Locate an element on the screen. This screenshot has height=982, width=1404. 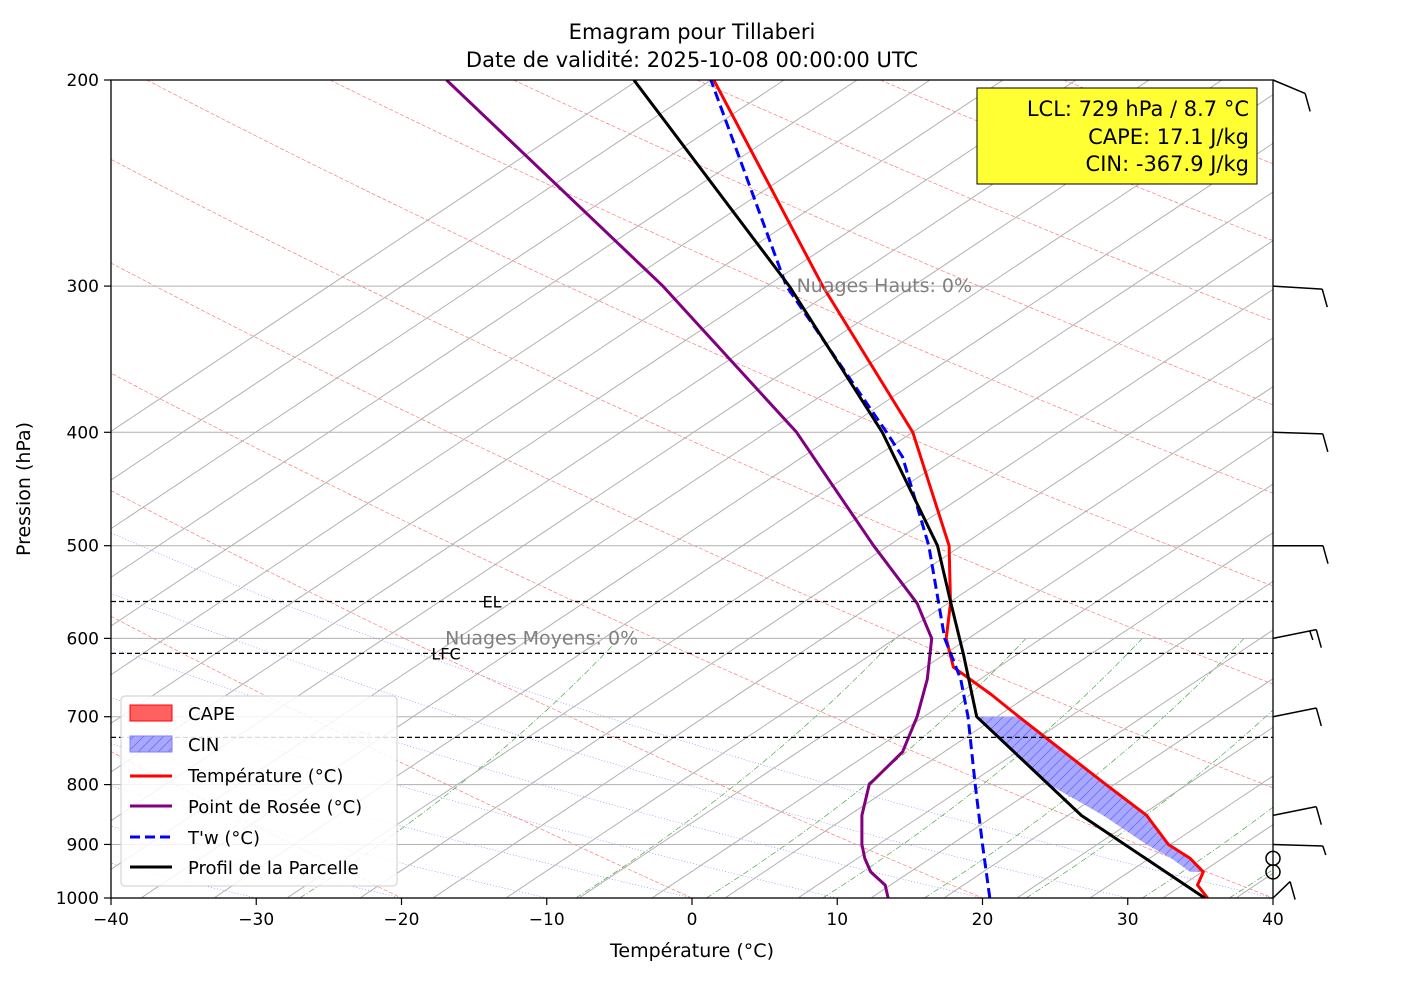
info-box-lcl: LCL: 729 hPa / 8.7 °C is located at coordinates (1138, 109).